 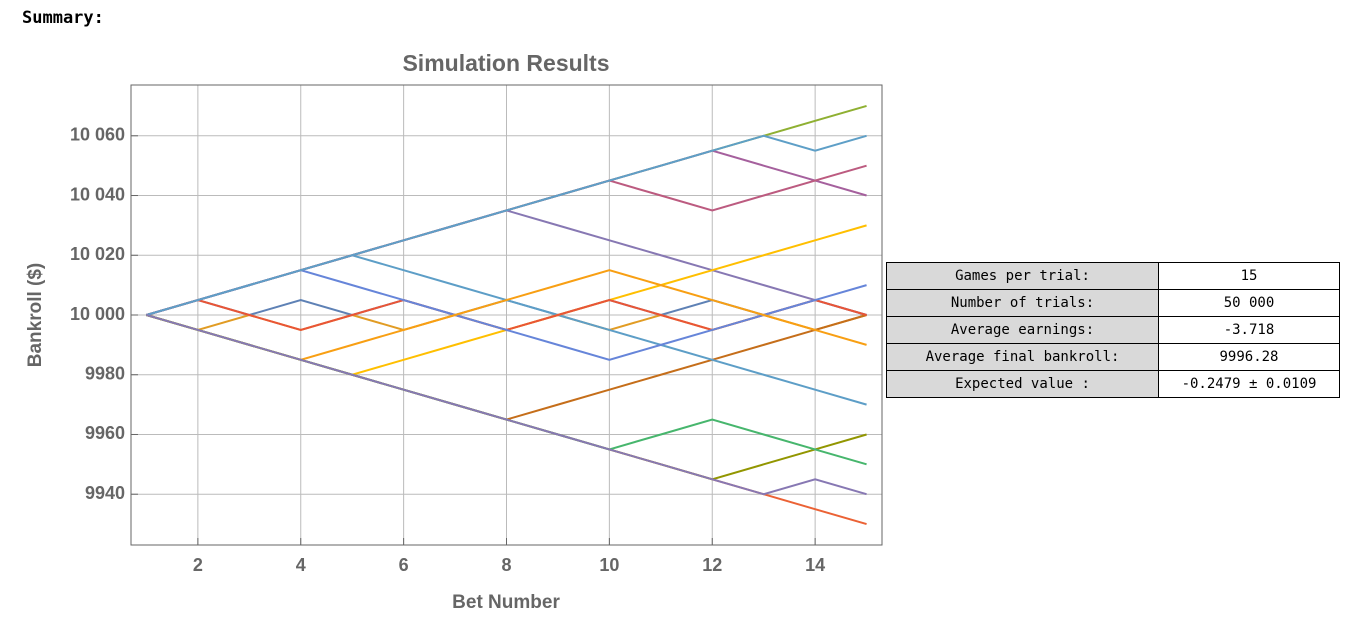 I want to click on x-axis-label: Bet Number, so click(x=506, y=602).